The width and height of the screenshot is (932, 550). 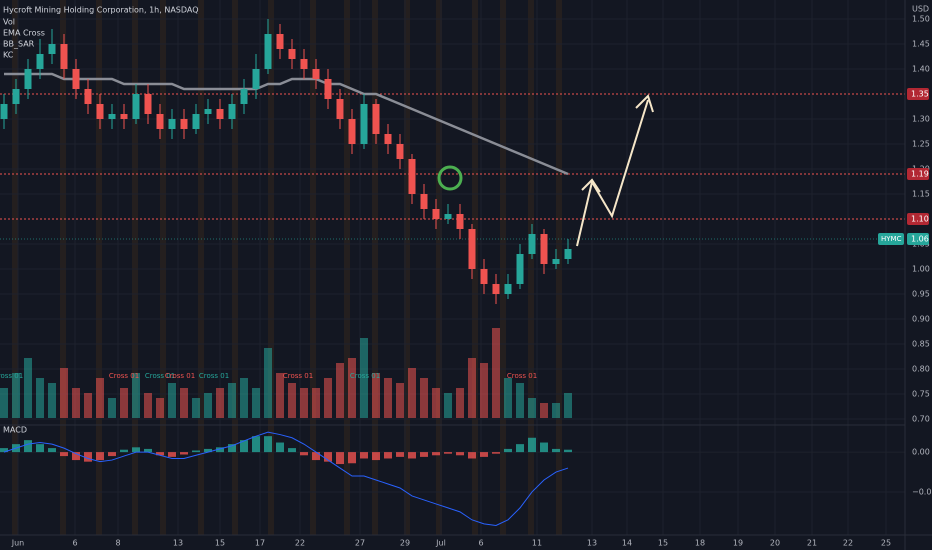 I want to click on y-tick-label: 1.30, so click(x=921, y=119).